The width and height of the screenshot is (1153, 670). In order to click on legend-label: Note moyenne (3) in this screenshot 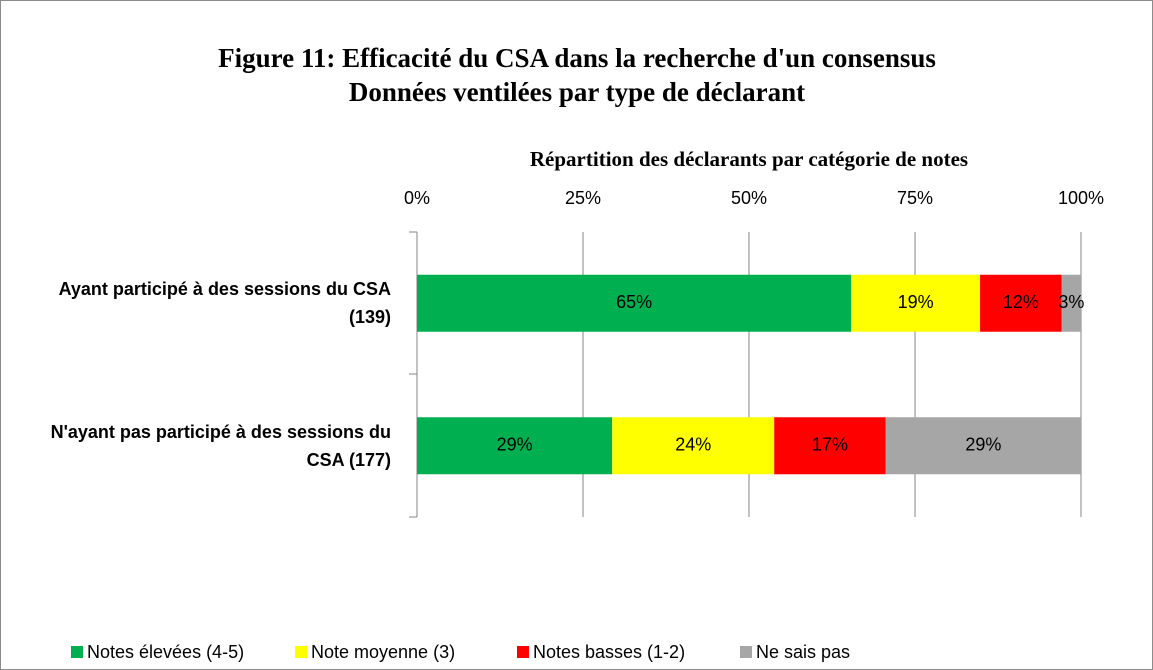, I will do `click(383, 652)`.